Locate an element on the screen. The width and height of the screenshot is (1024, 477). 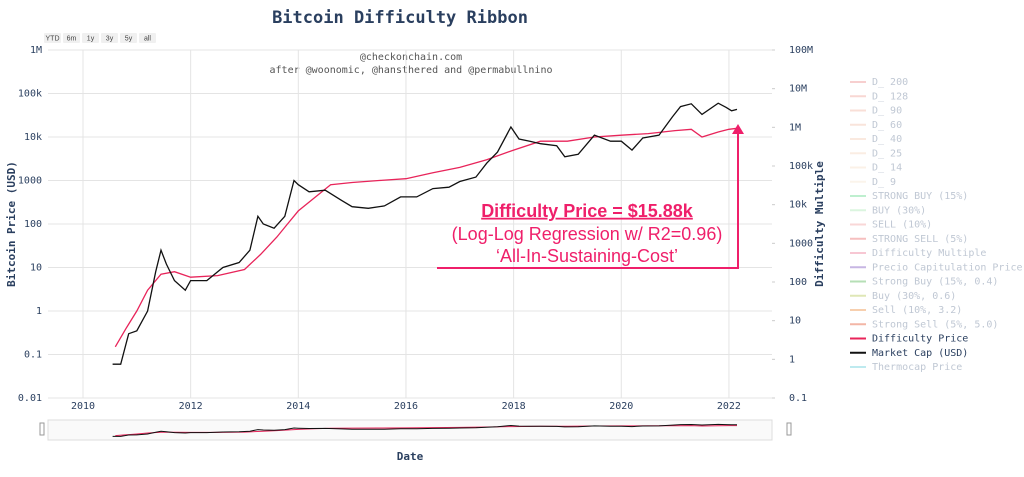
legend-item: Strong Buy (15%, 0.4) is located at coordinates (924, 282).